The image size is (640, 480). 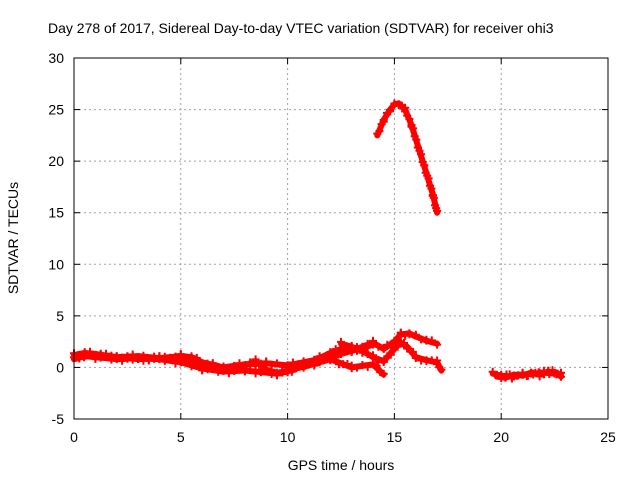 I want to click on y-tick-label: 10, so click(x=56, y=264).